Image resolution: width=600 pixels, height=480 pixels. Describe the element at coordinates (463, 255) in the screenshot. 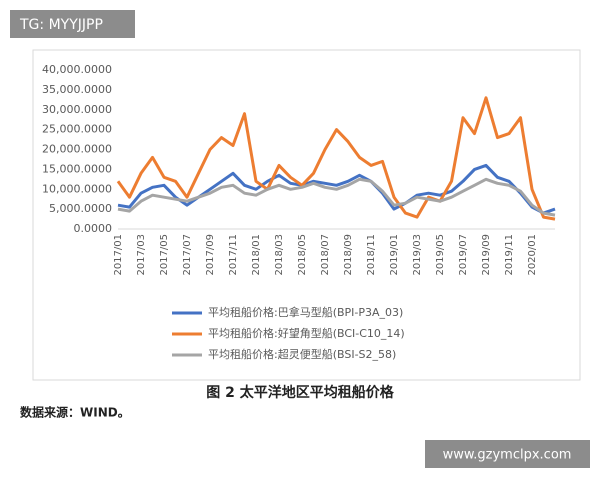

I see `x-tick-label: 2019/07` at that location.